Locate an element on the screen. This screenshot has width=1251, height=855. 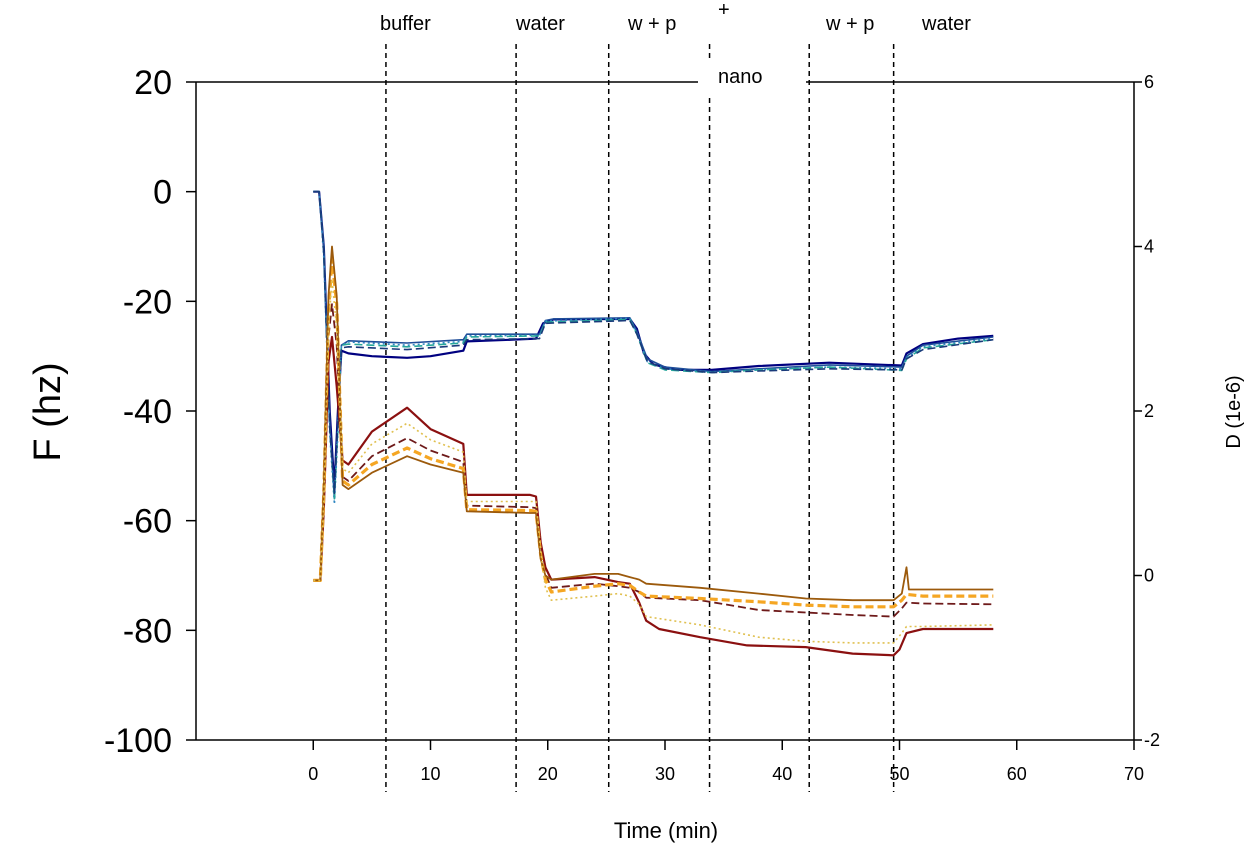
y-tick-label: 20 is located at coordinates (153, 83).